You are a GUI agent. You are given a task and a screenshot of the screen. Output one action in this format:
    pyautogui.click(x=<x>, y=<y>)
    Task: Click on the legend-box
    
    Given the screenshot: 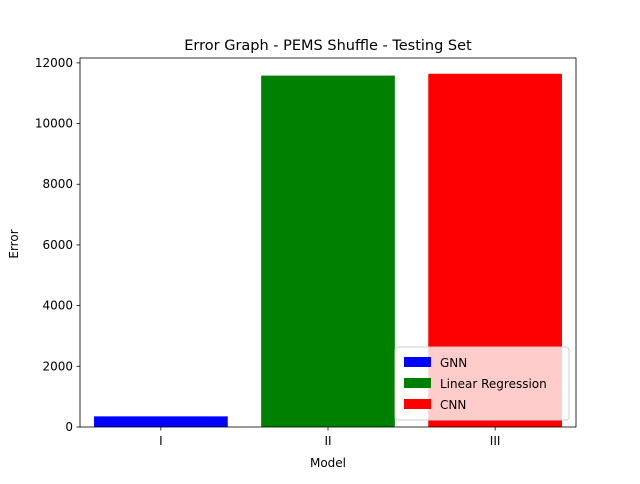 What is the action you would take?
    pyautogui.click(x=482, y=383)
    